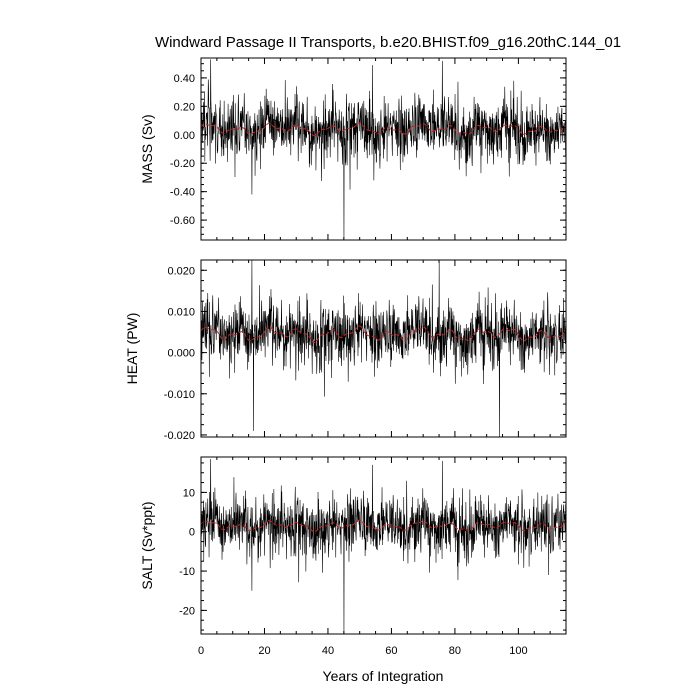  I want to click on y-tick-label: -0.20, so click(182, 164).